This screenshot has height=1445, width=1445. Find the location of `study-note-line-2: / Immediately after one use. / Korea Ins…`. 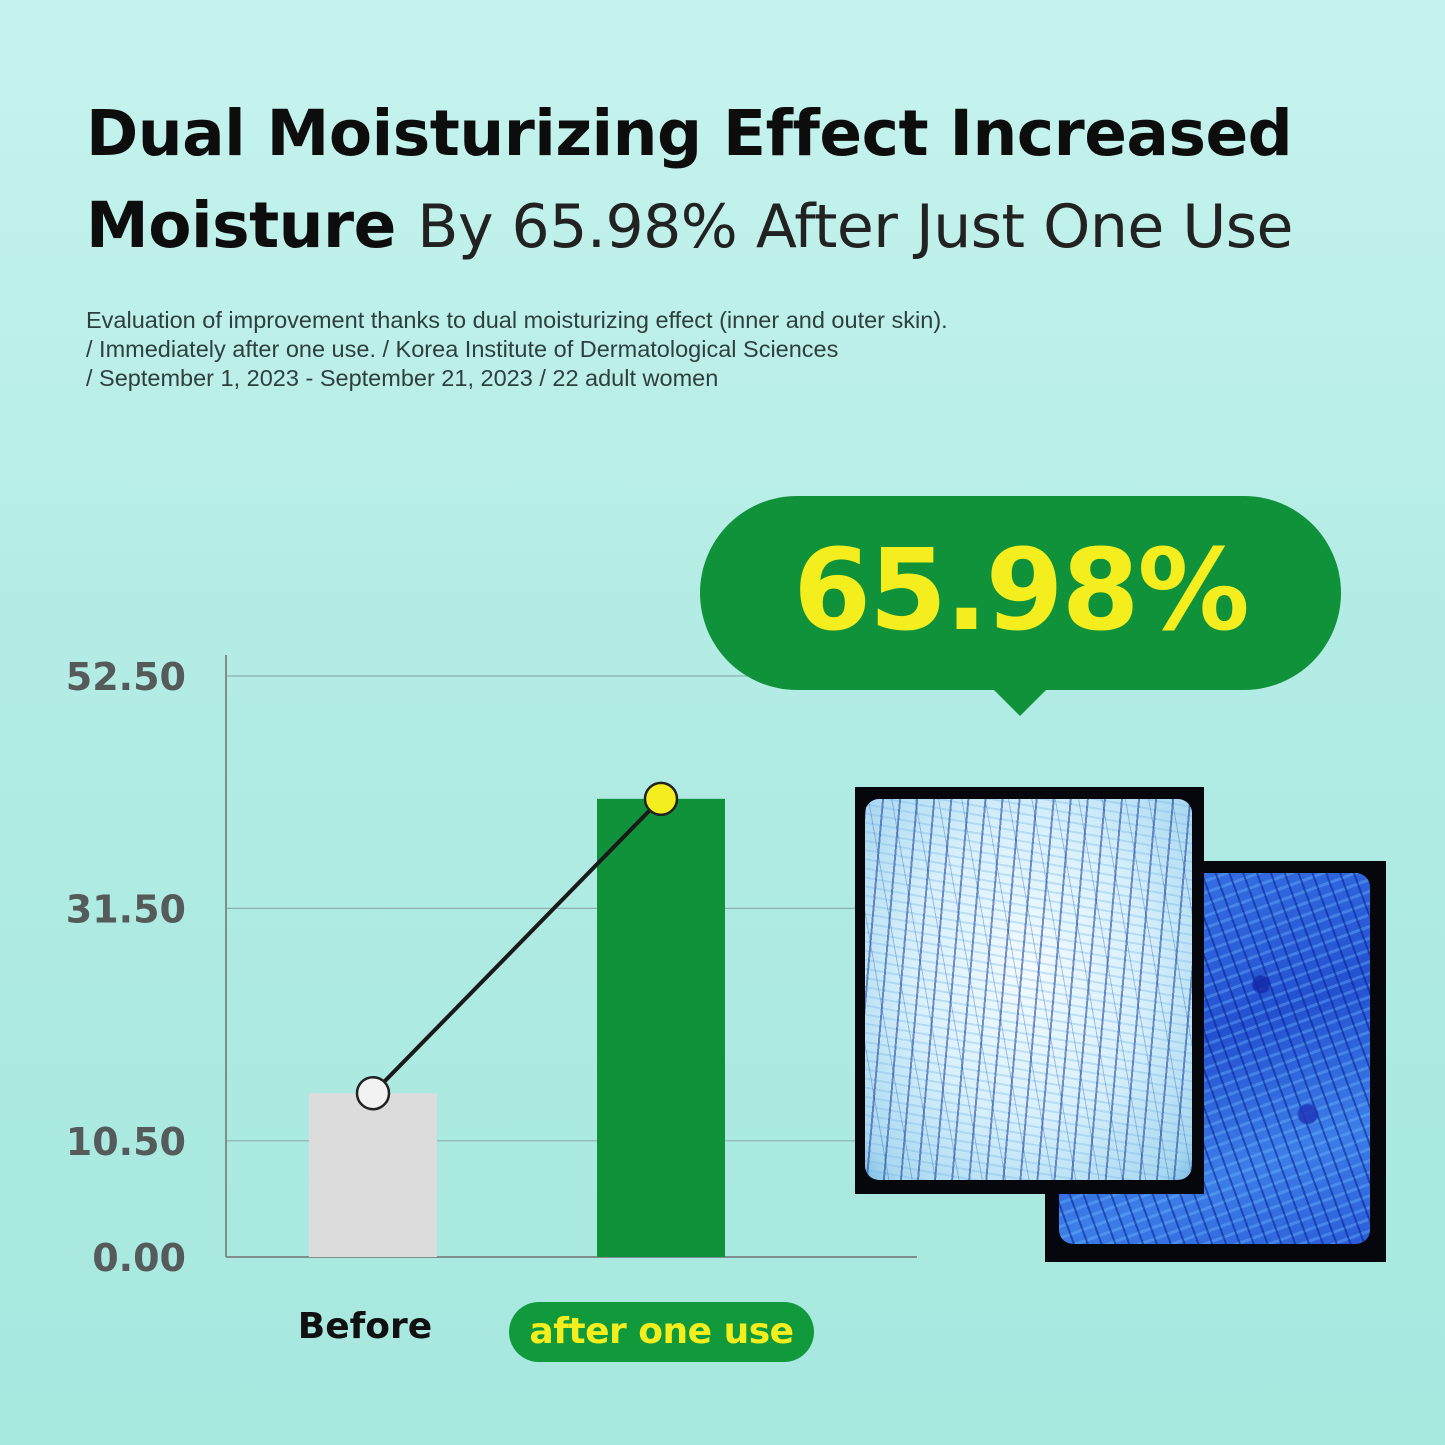

study-note-line-2: / Immediately after one use. / Korea Ins… is located at coordinates (462, 349).